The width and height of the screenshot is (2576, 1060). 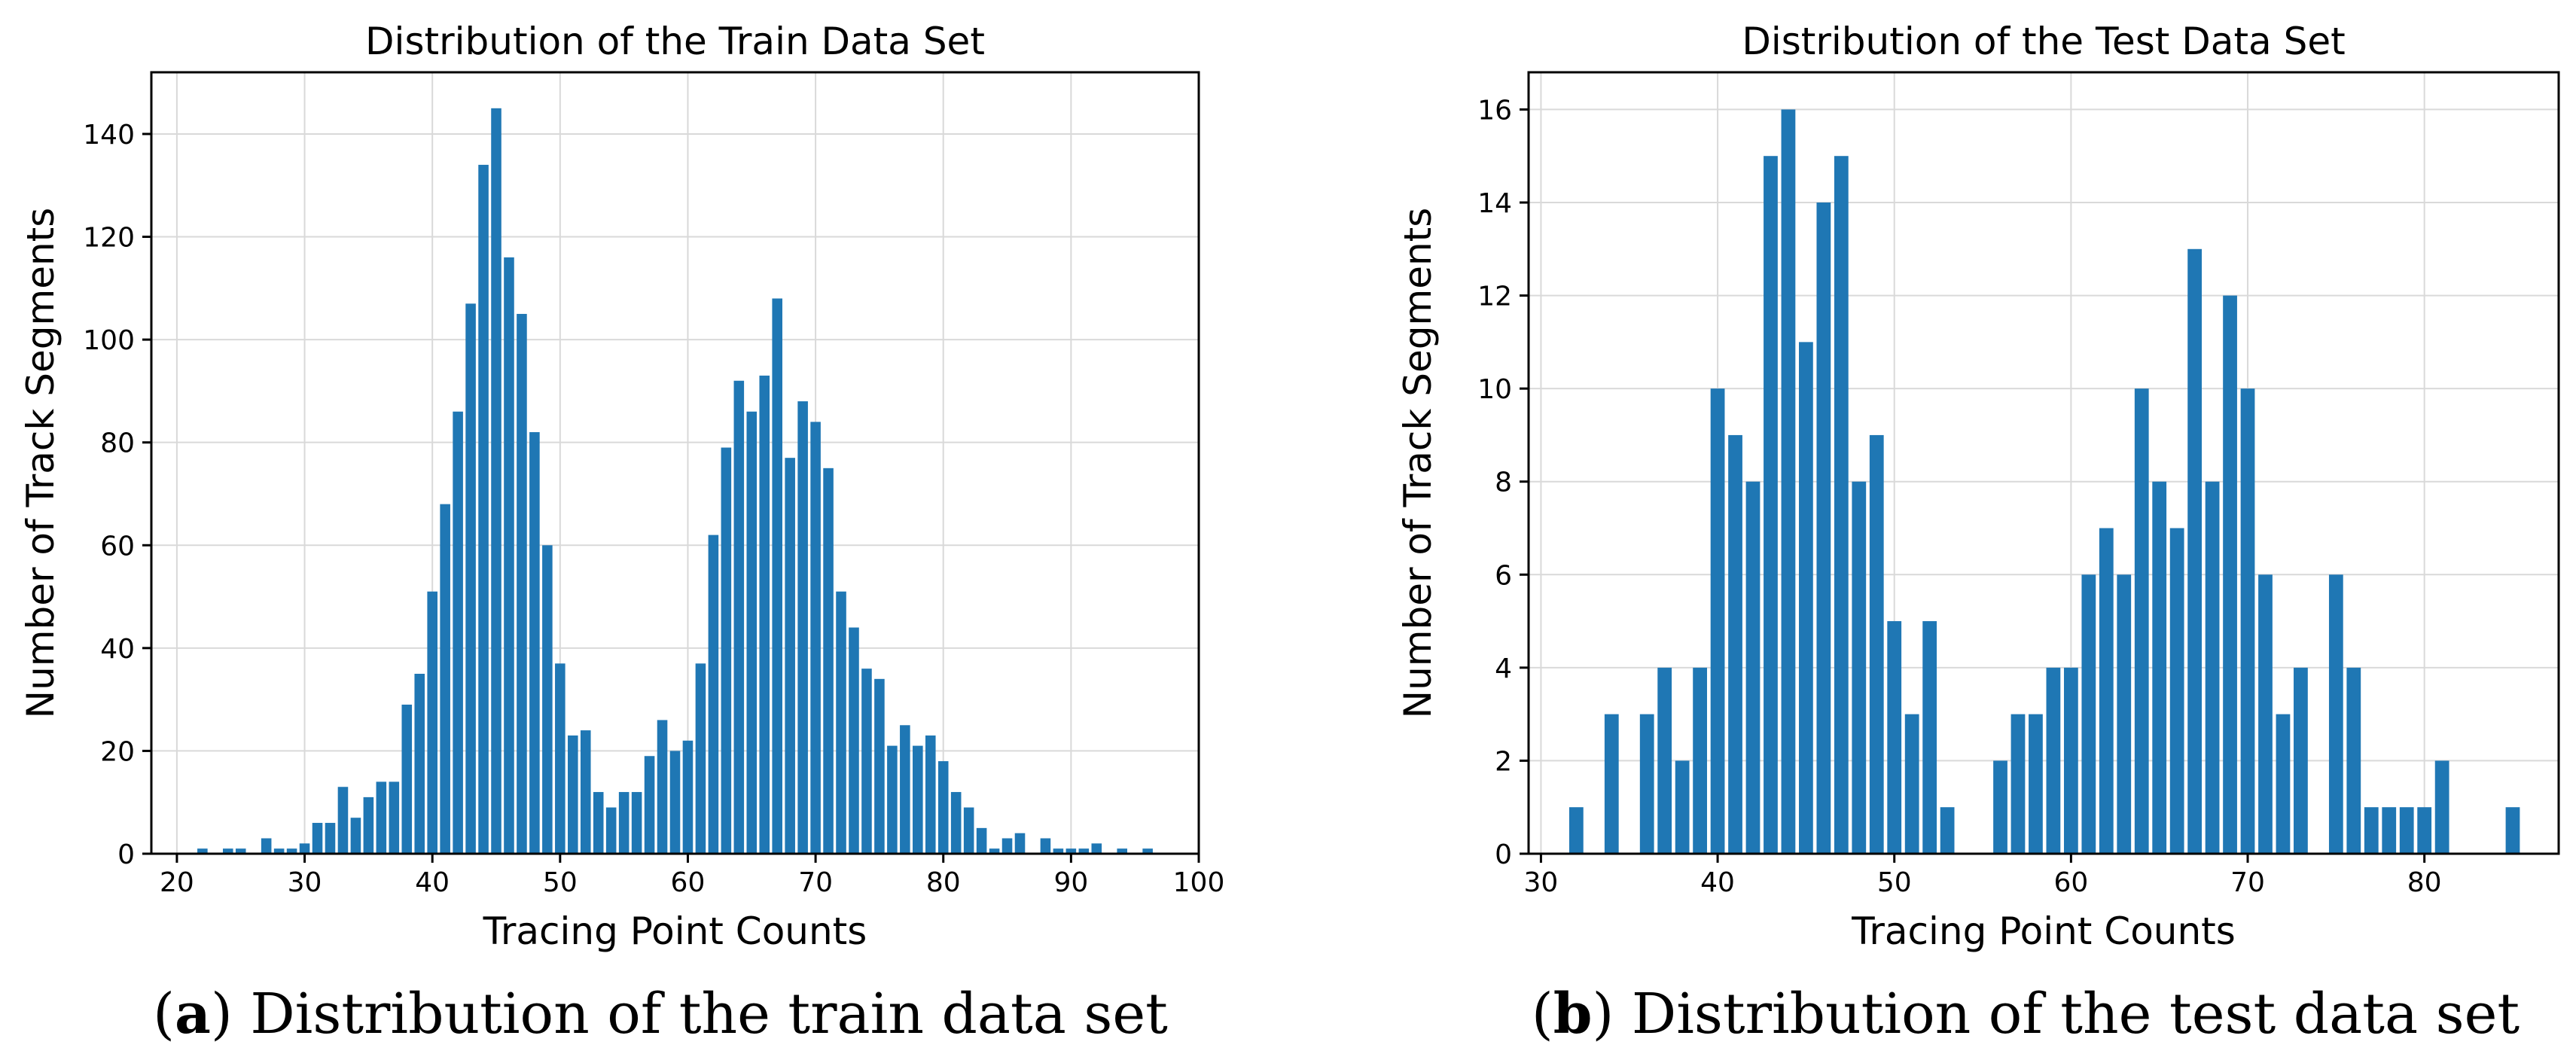 I want to click on train-x-tick-label: 60, so click(x=688, y=882).